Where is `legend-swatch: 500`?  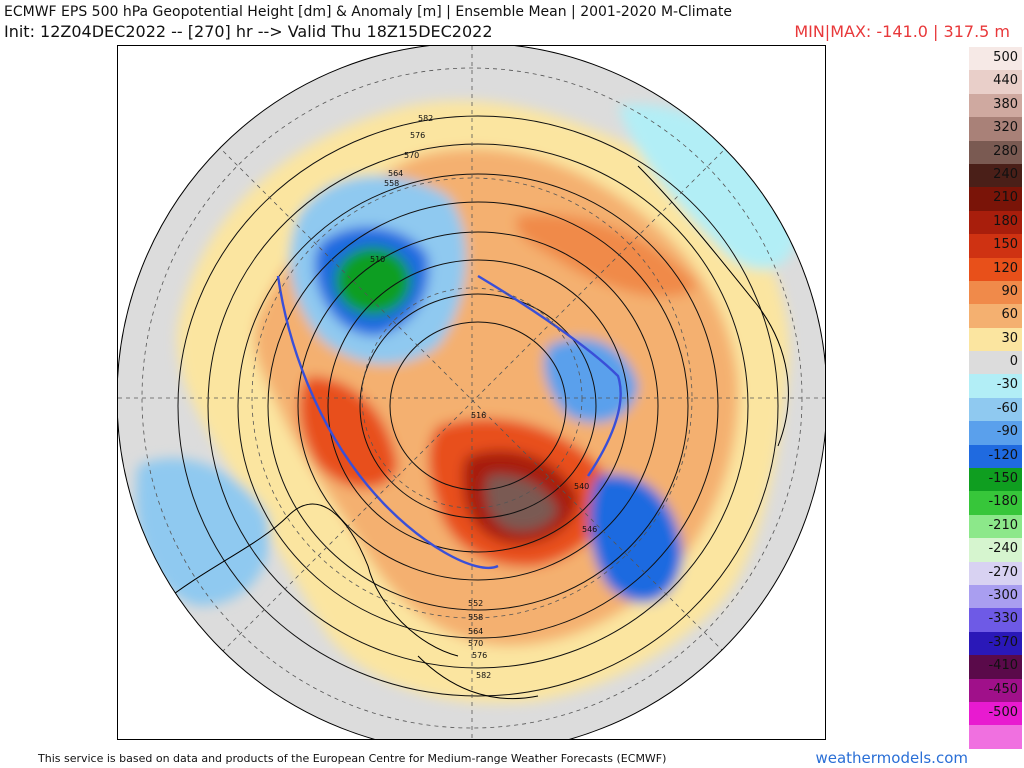
legend-swatch: 500 is located at coordinates (995, 59).